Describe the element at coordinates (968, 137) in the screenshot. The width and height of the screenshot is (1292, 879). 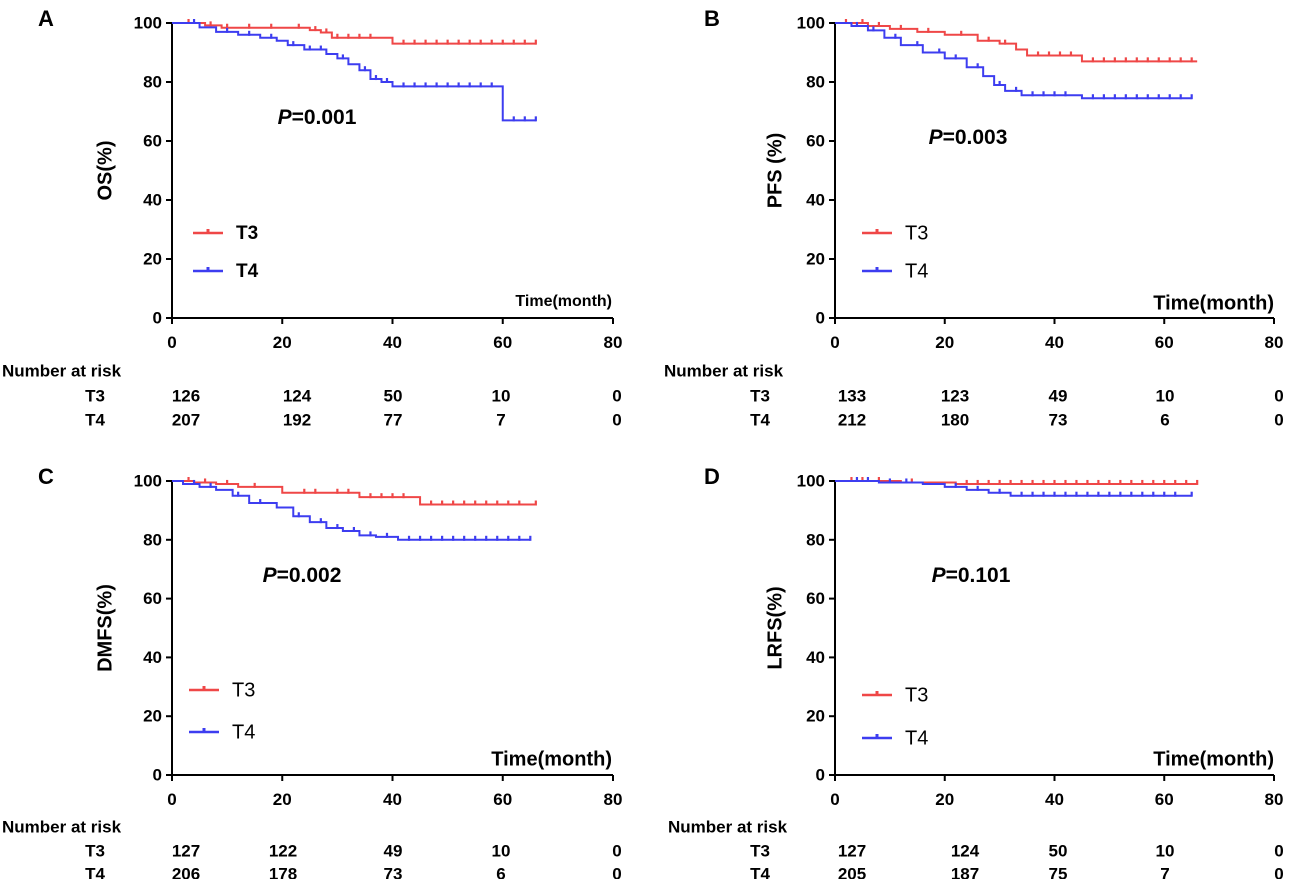
I see `p-value: P=0.003` at that location.